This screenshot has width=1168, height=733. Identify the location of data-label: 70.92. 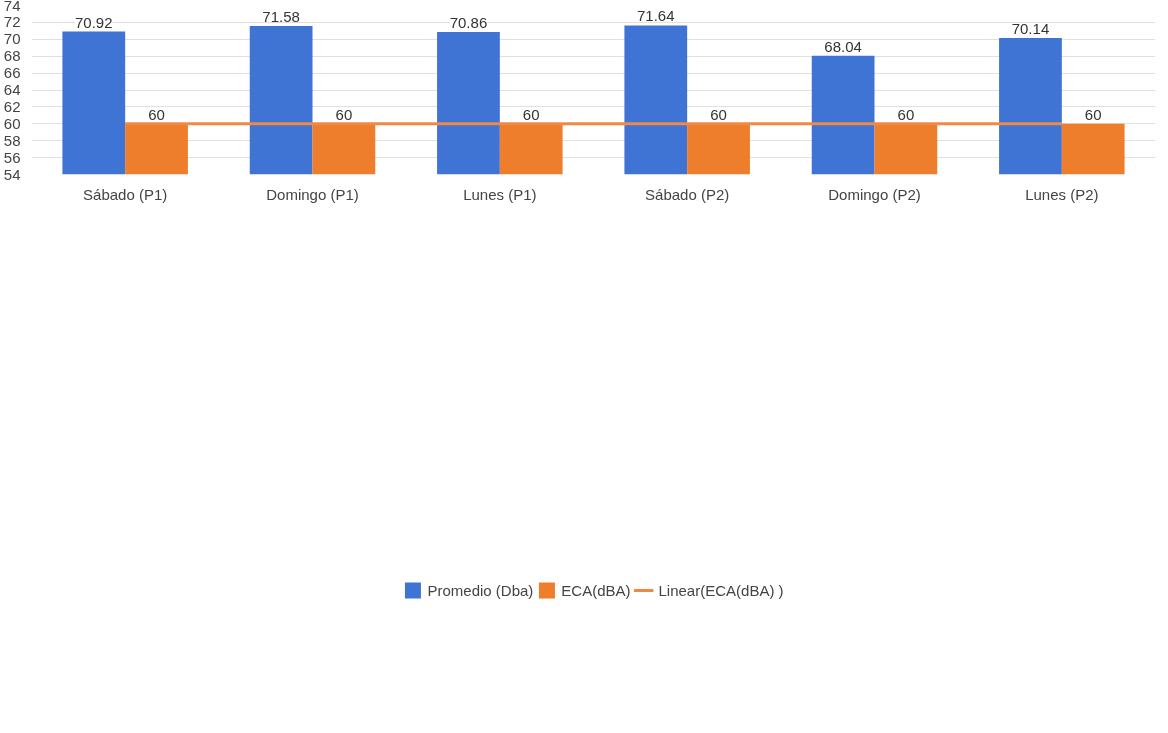
(94, 22).